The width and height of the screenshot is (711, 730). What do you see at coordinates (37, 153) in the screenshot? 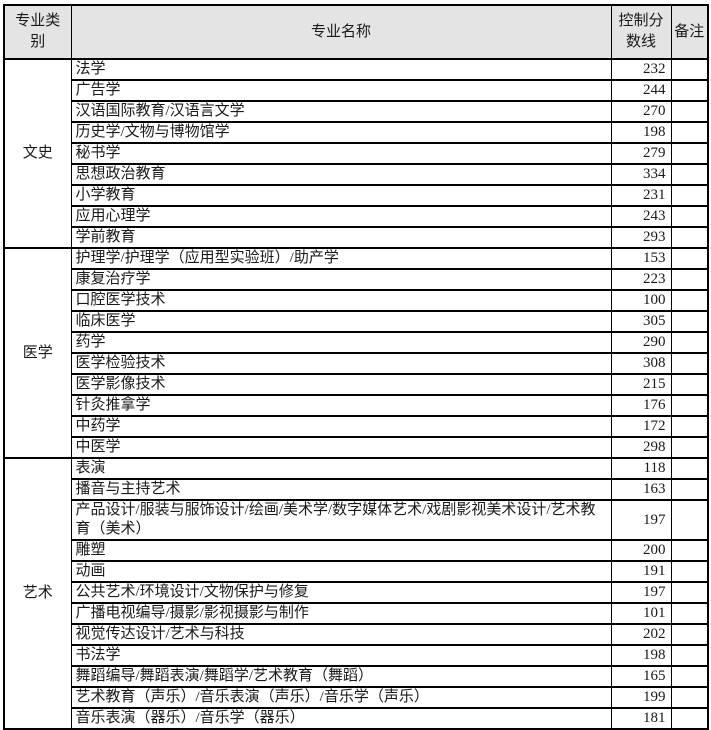
I see `category-cell: 文史` at bounding box center [37, 153].